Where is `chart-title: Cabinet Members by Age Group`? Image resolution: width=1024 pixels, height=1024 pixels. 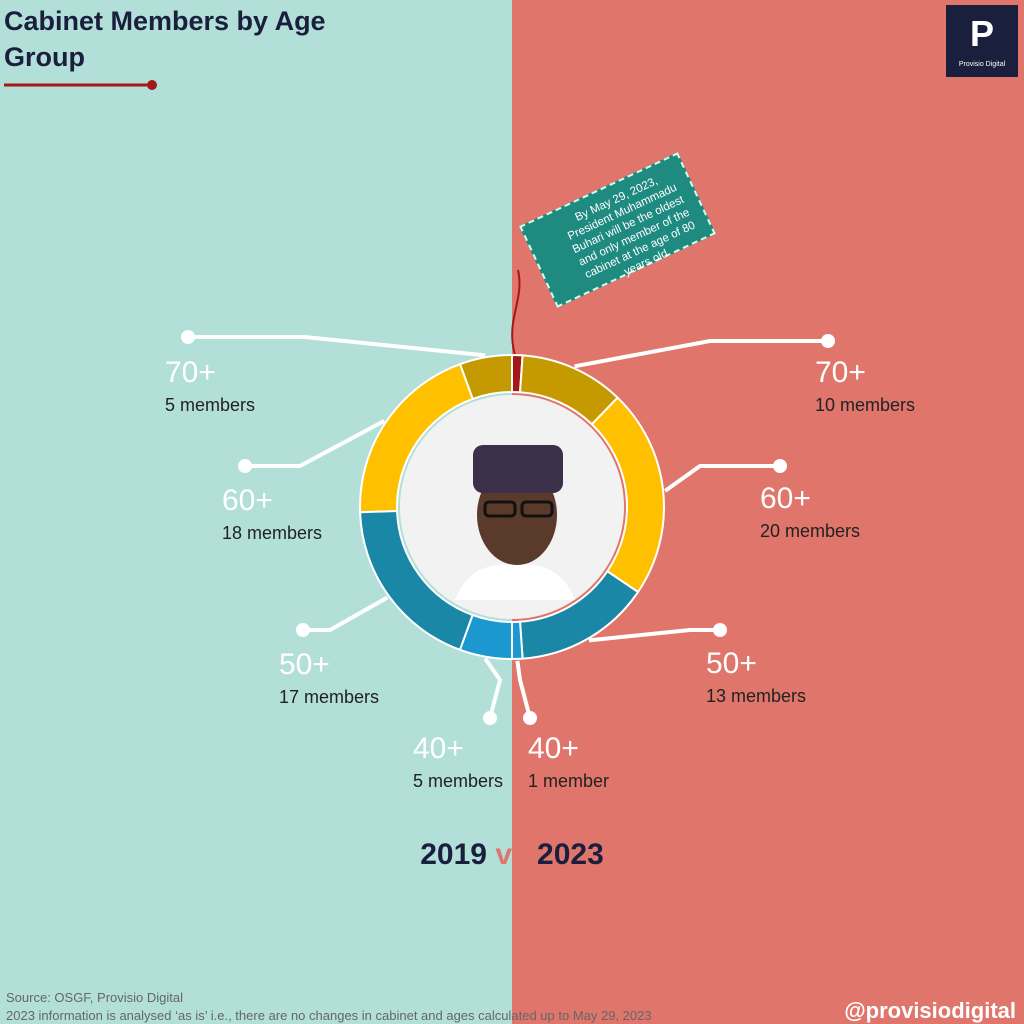
chart-title: Cabinet Members by Age Group is located at coordinates (165, 39).